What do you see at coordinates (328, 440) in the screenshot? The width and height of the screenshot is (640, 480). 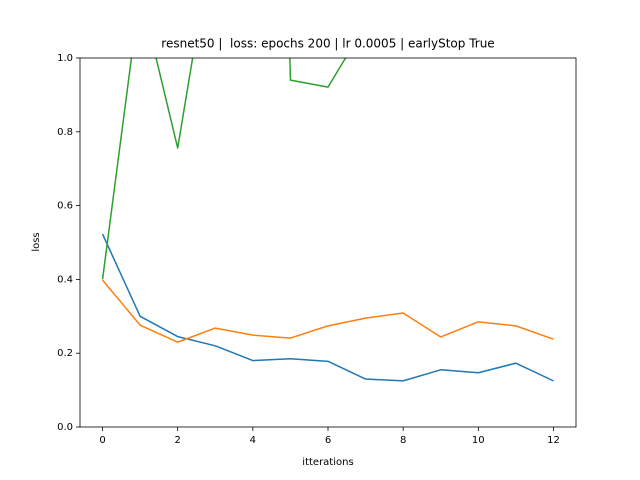 I see `x-tick-label: 6` at bounding box center [328, 440].